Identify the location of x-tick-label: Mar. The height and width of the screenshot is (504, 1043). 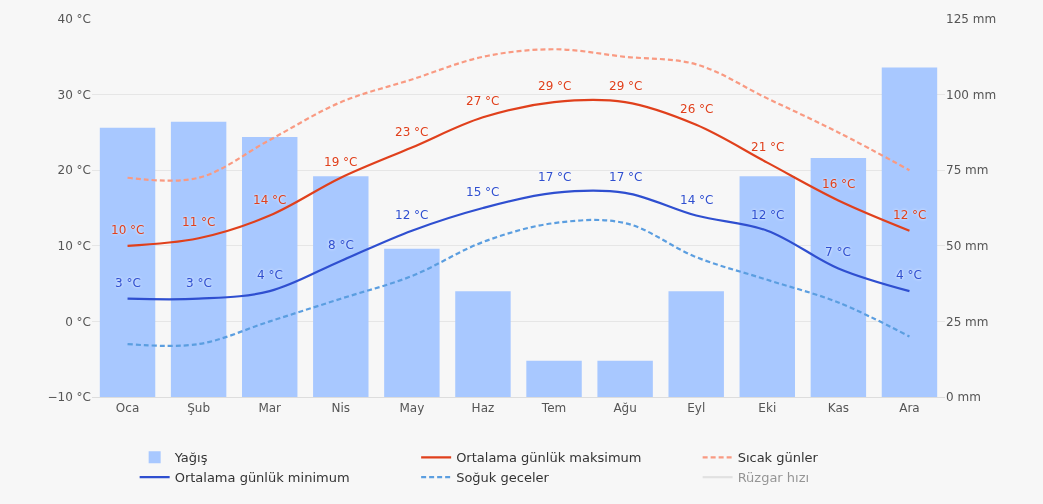
(270, 408).